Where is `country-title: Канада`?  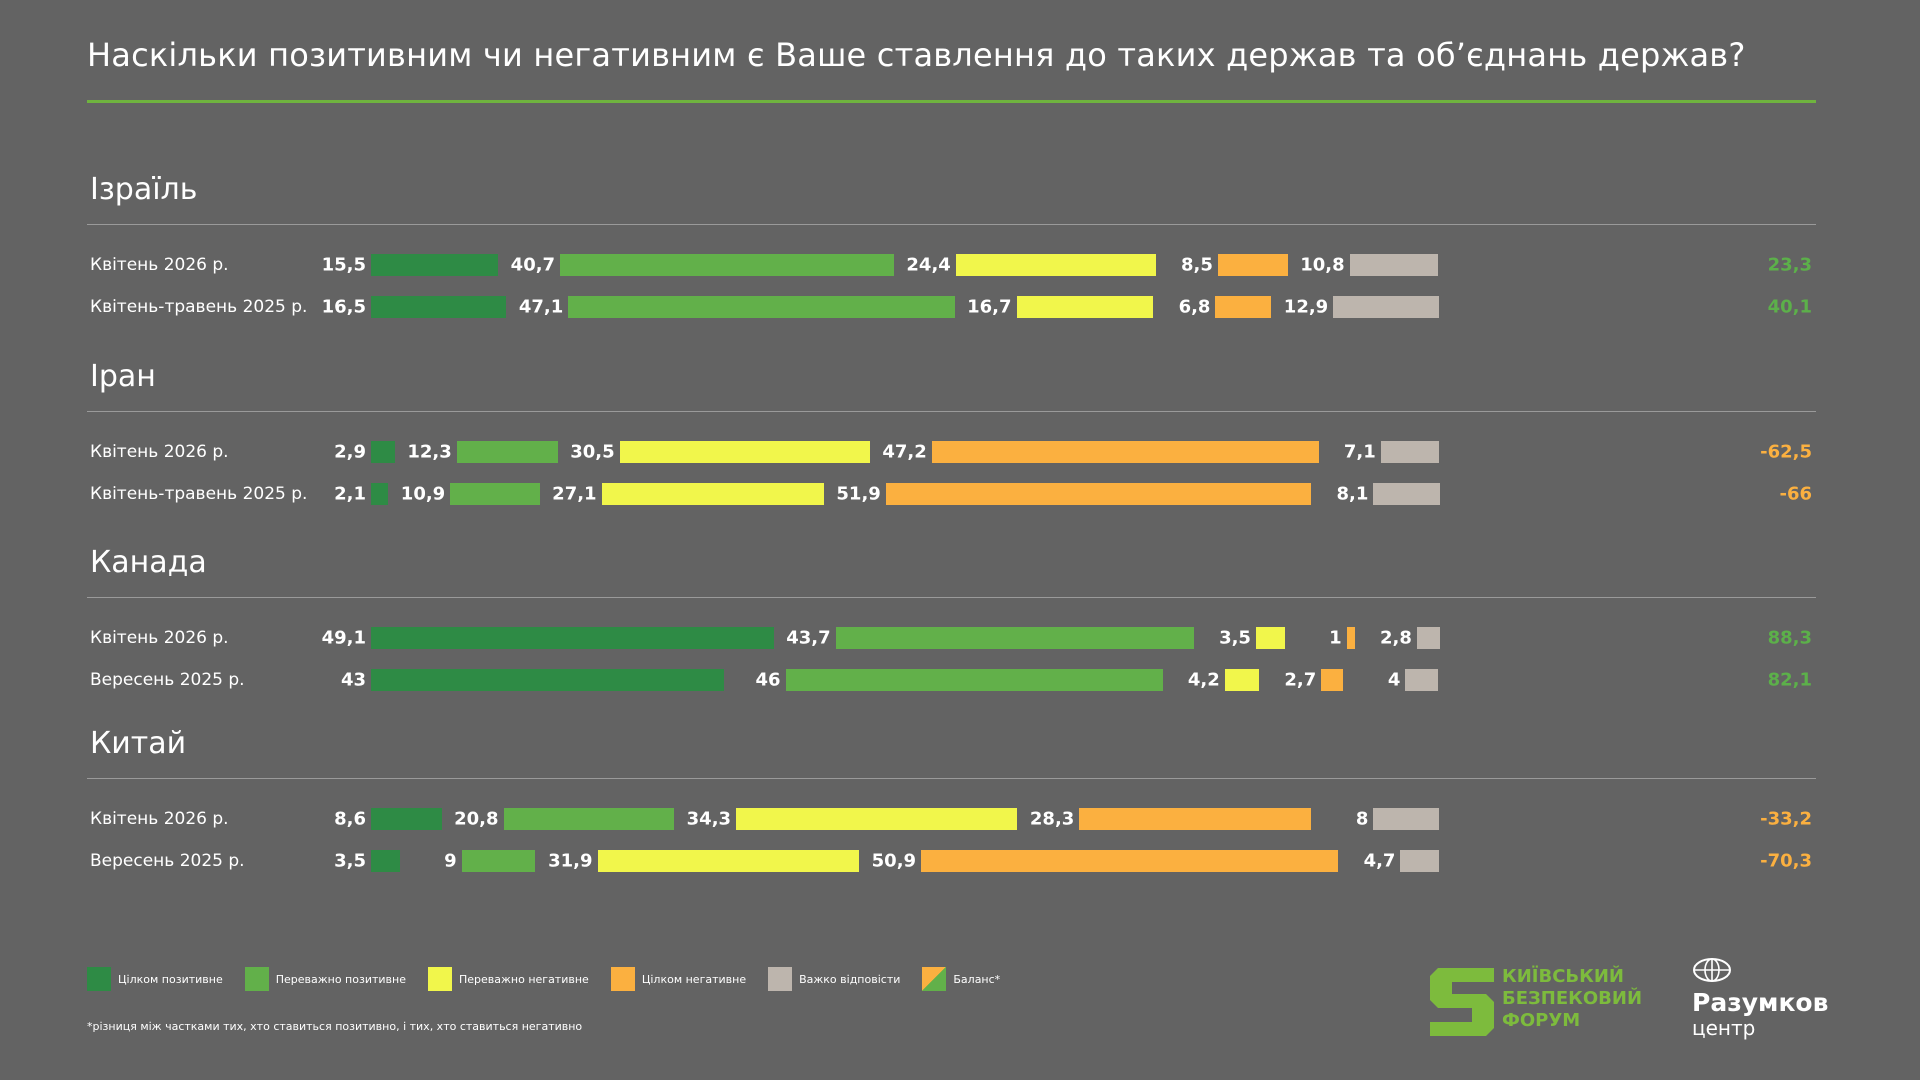 country-title: Канада is located at coordinates (148, 562).